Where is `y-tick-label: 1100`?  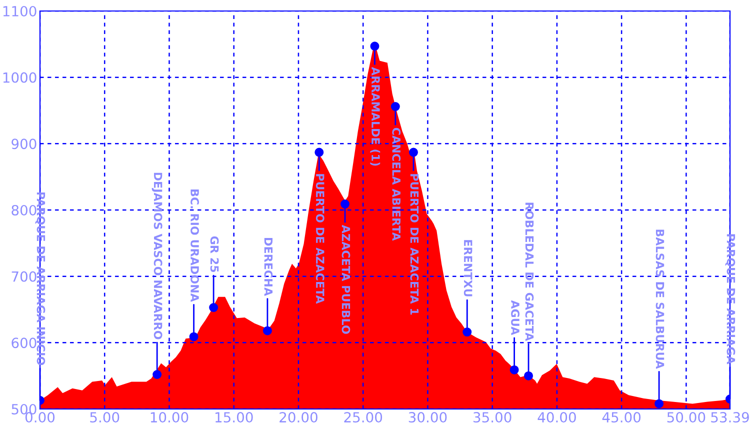 y-tick-label: 1100 is located at coordinates (19, 11).